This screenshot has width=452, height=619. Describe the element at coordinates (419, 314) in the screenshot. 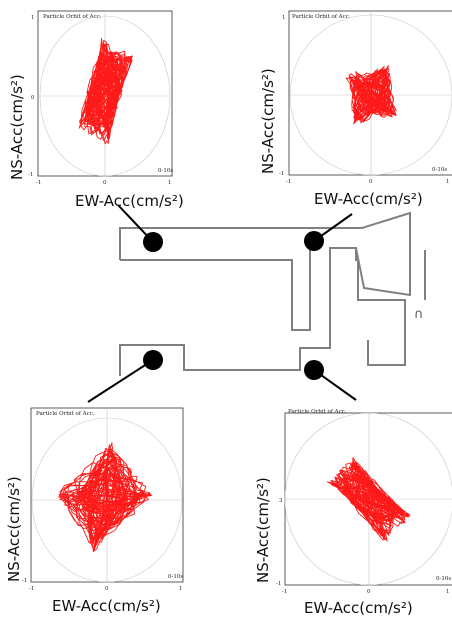

I see `side-mark: ∩` at that location.